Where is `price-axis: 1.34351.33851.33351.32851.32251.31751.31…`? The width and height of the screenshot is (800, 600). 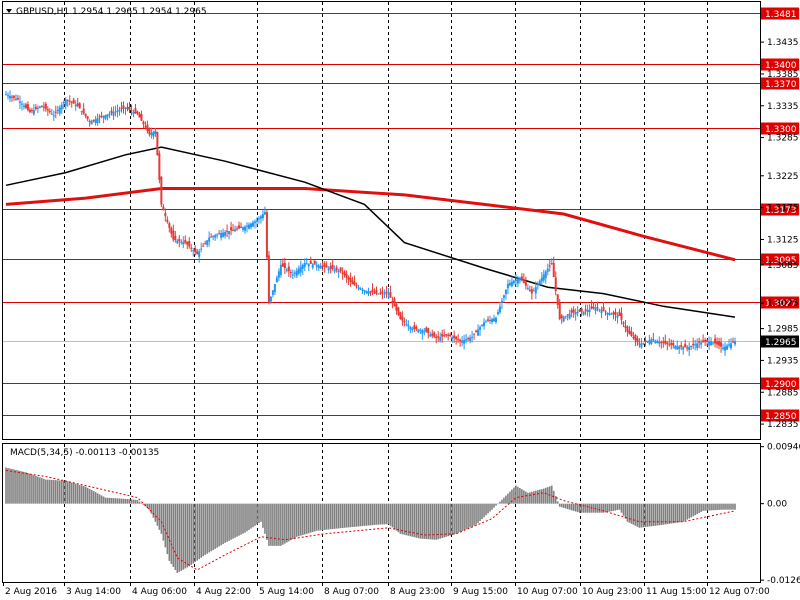
price-axis: 1.34351.33851.33351.32851.32251.31751.31… is located at coordinates (779, 234).